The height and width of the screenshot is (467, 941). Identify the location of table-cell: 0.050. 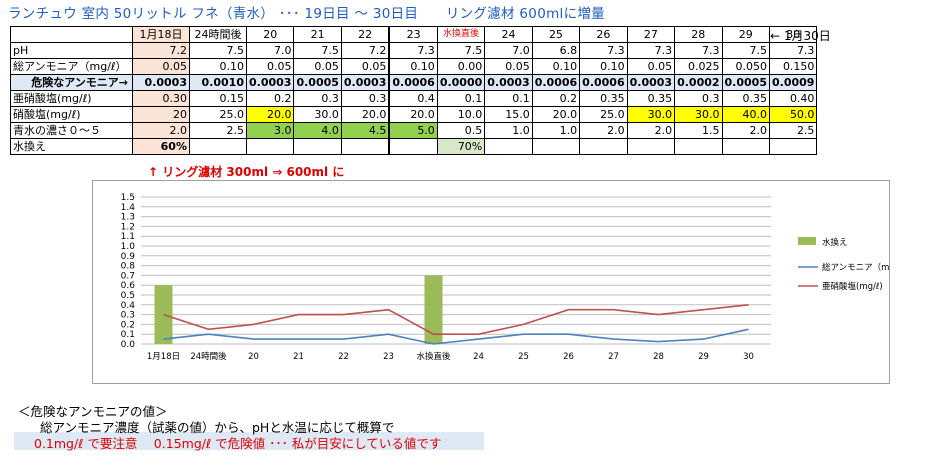
(745, 66).